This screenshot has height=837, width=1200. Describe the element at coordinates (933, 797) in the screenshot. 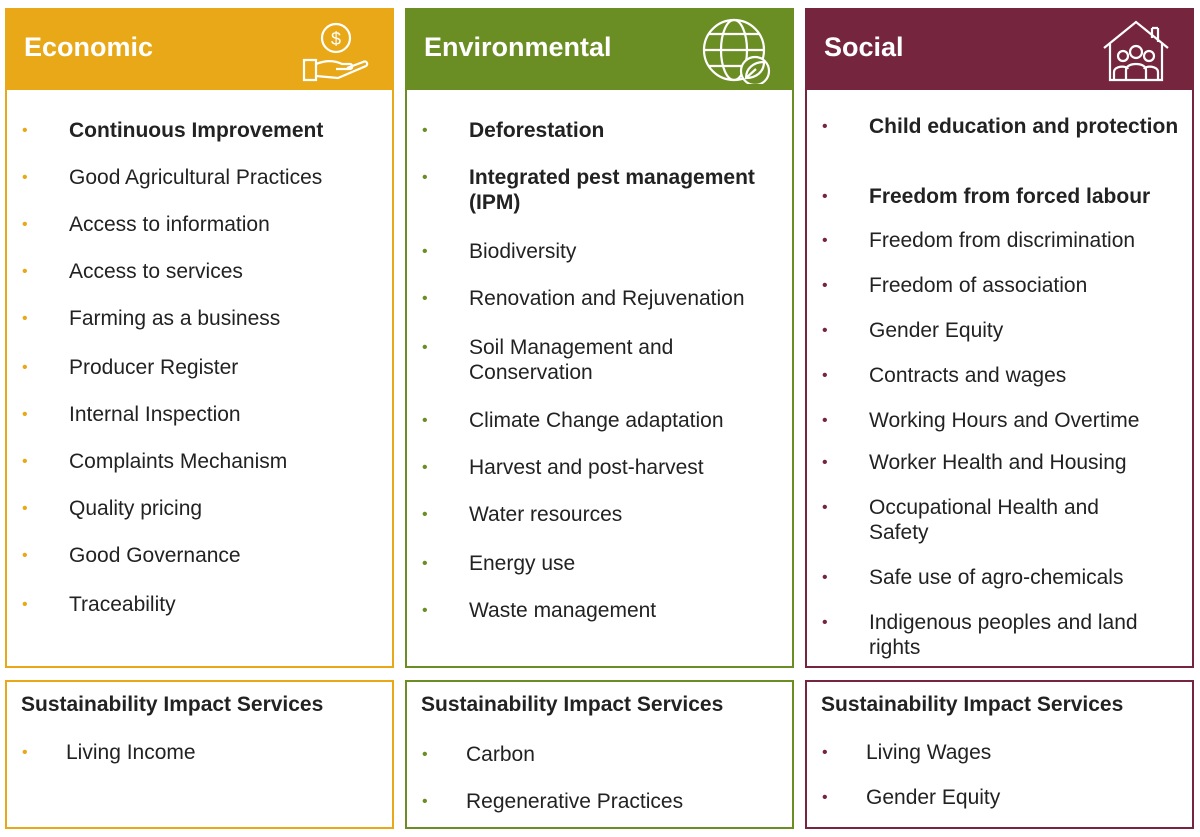

I see `impact-service-label: Gender Equity` at that location.